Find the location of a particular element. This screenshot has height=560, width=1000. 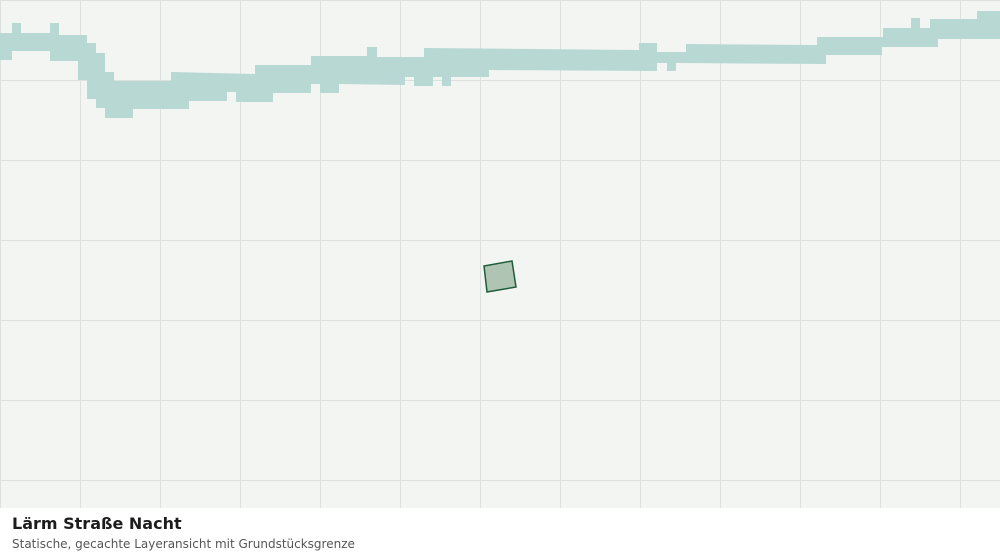

layer-title: Lärm Straße Nacht is located at coordinates (97, 523).